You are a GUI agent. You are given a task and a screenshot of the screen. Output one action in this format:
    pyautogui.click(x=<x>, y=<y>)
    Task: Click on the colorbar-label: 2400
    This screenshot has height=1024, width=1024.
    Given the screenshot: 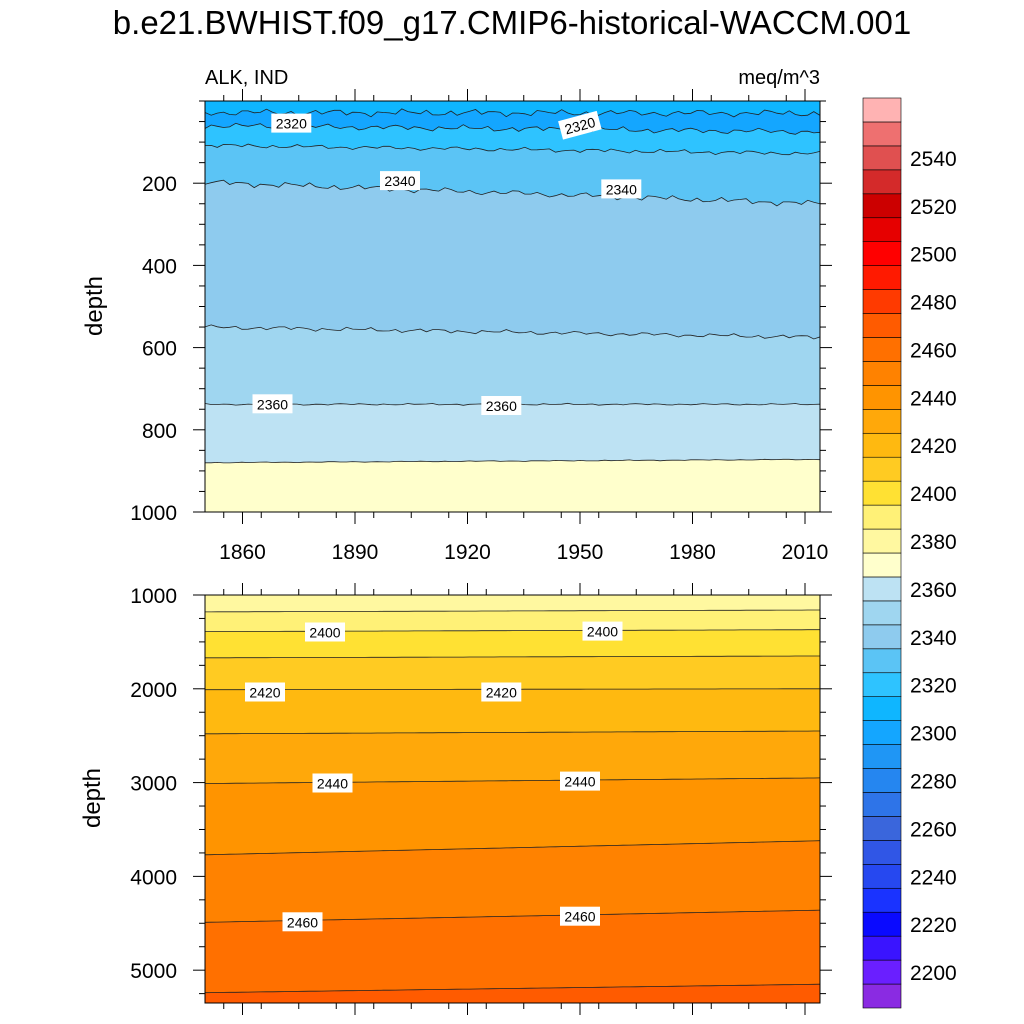 What is the action you would take?
    pyautogui.click(x=933, y=494)
    